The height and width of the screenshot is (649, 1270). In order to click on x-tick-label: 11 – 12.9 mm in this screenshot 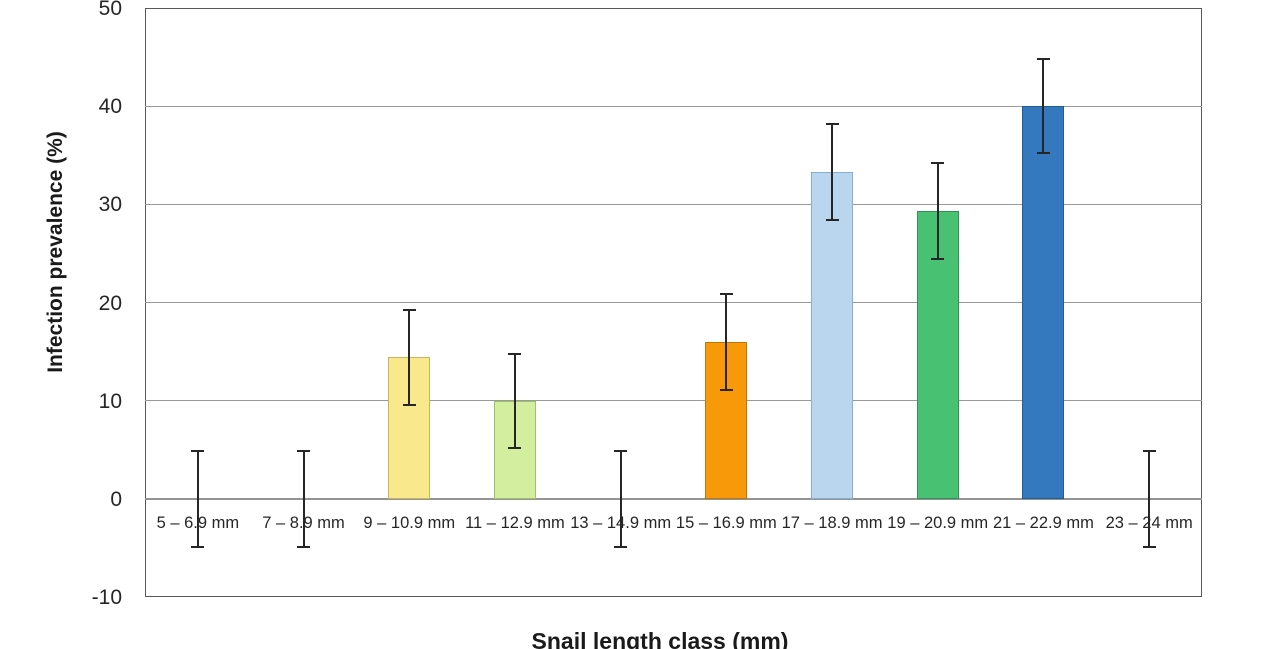, I will do `click(515, 523)`.